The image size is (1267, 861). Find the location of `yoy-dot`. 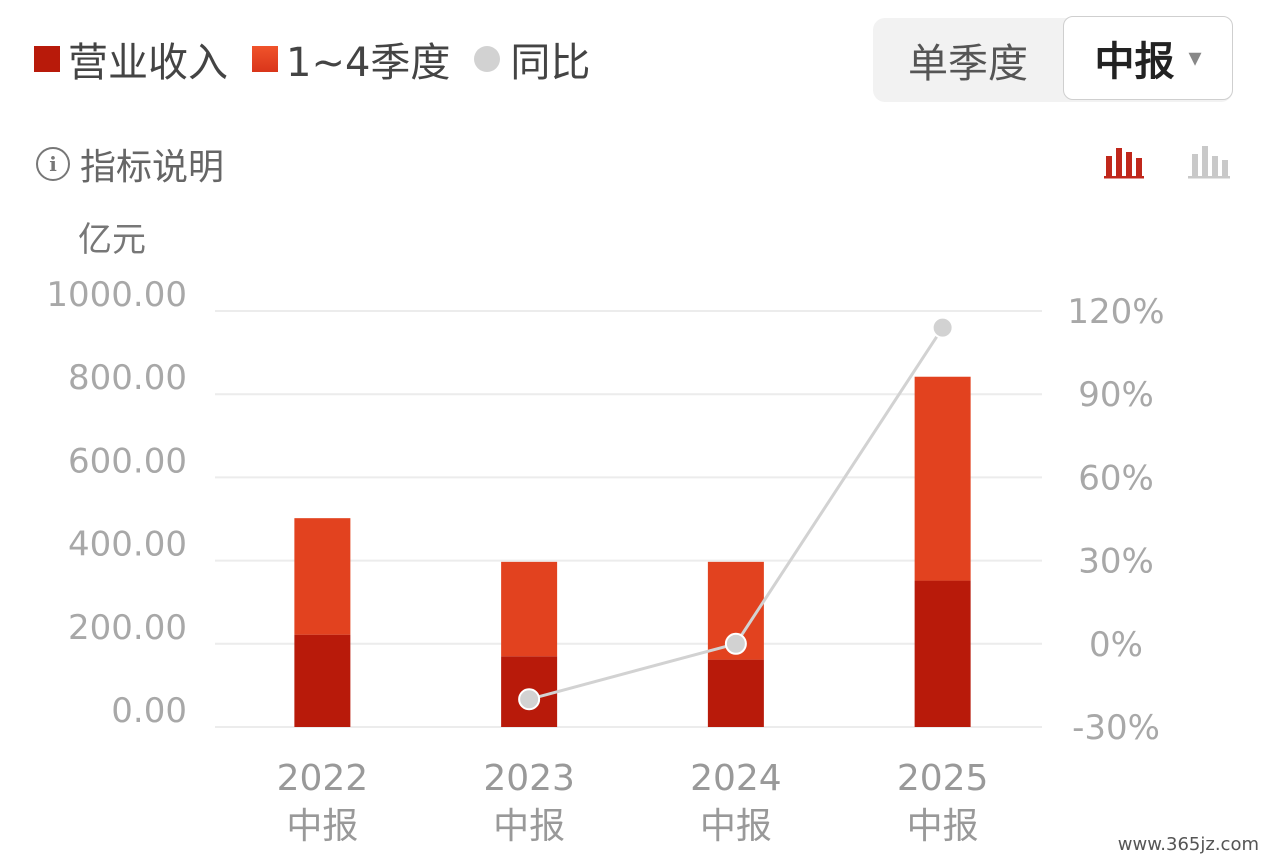

yoy-dot is located at coordinates (487, 59).